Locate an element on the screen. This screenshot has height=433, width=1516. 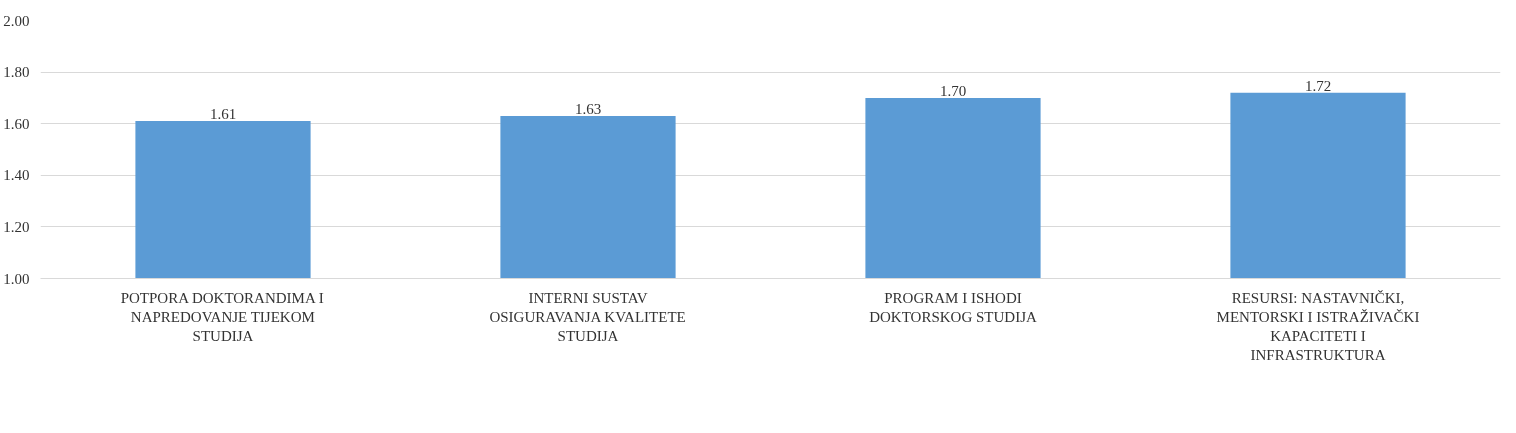
data-label: 1.72 is located at coordinates (1318, 85).